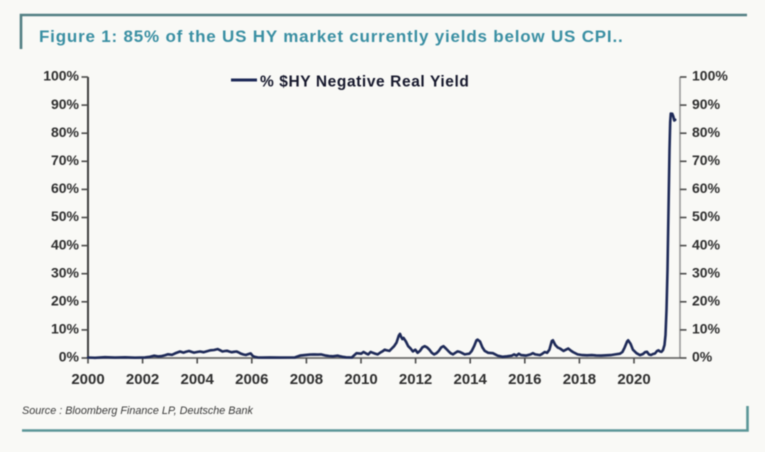 Image resolution: width=765 pixels, height=452 pixels. What do you see at coordinates (198, 379) in the screenshot?
I see `svg-text: 2004` at bounding box center [198, 379].